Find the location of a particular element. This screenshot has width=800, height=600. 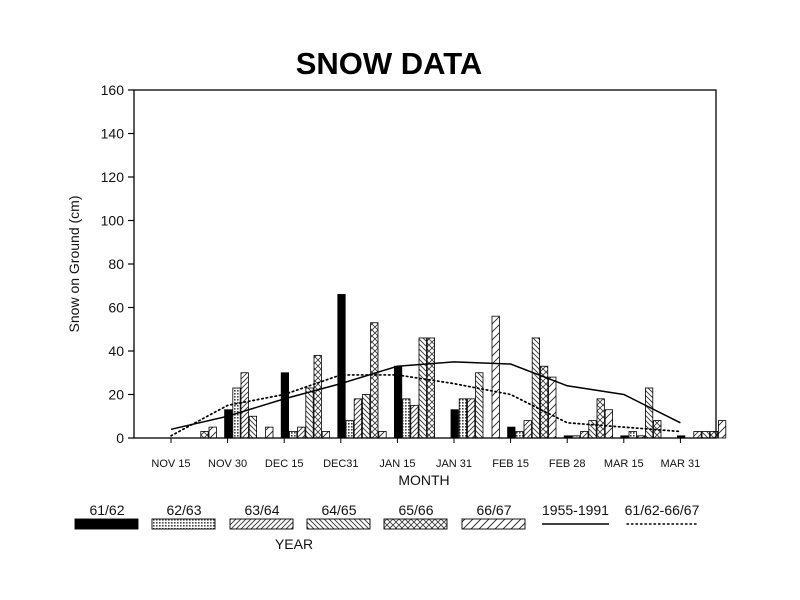

x-tick-label: JAN 15 is located at coordinates (397, 464).